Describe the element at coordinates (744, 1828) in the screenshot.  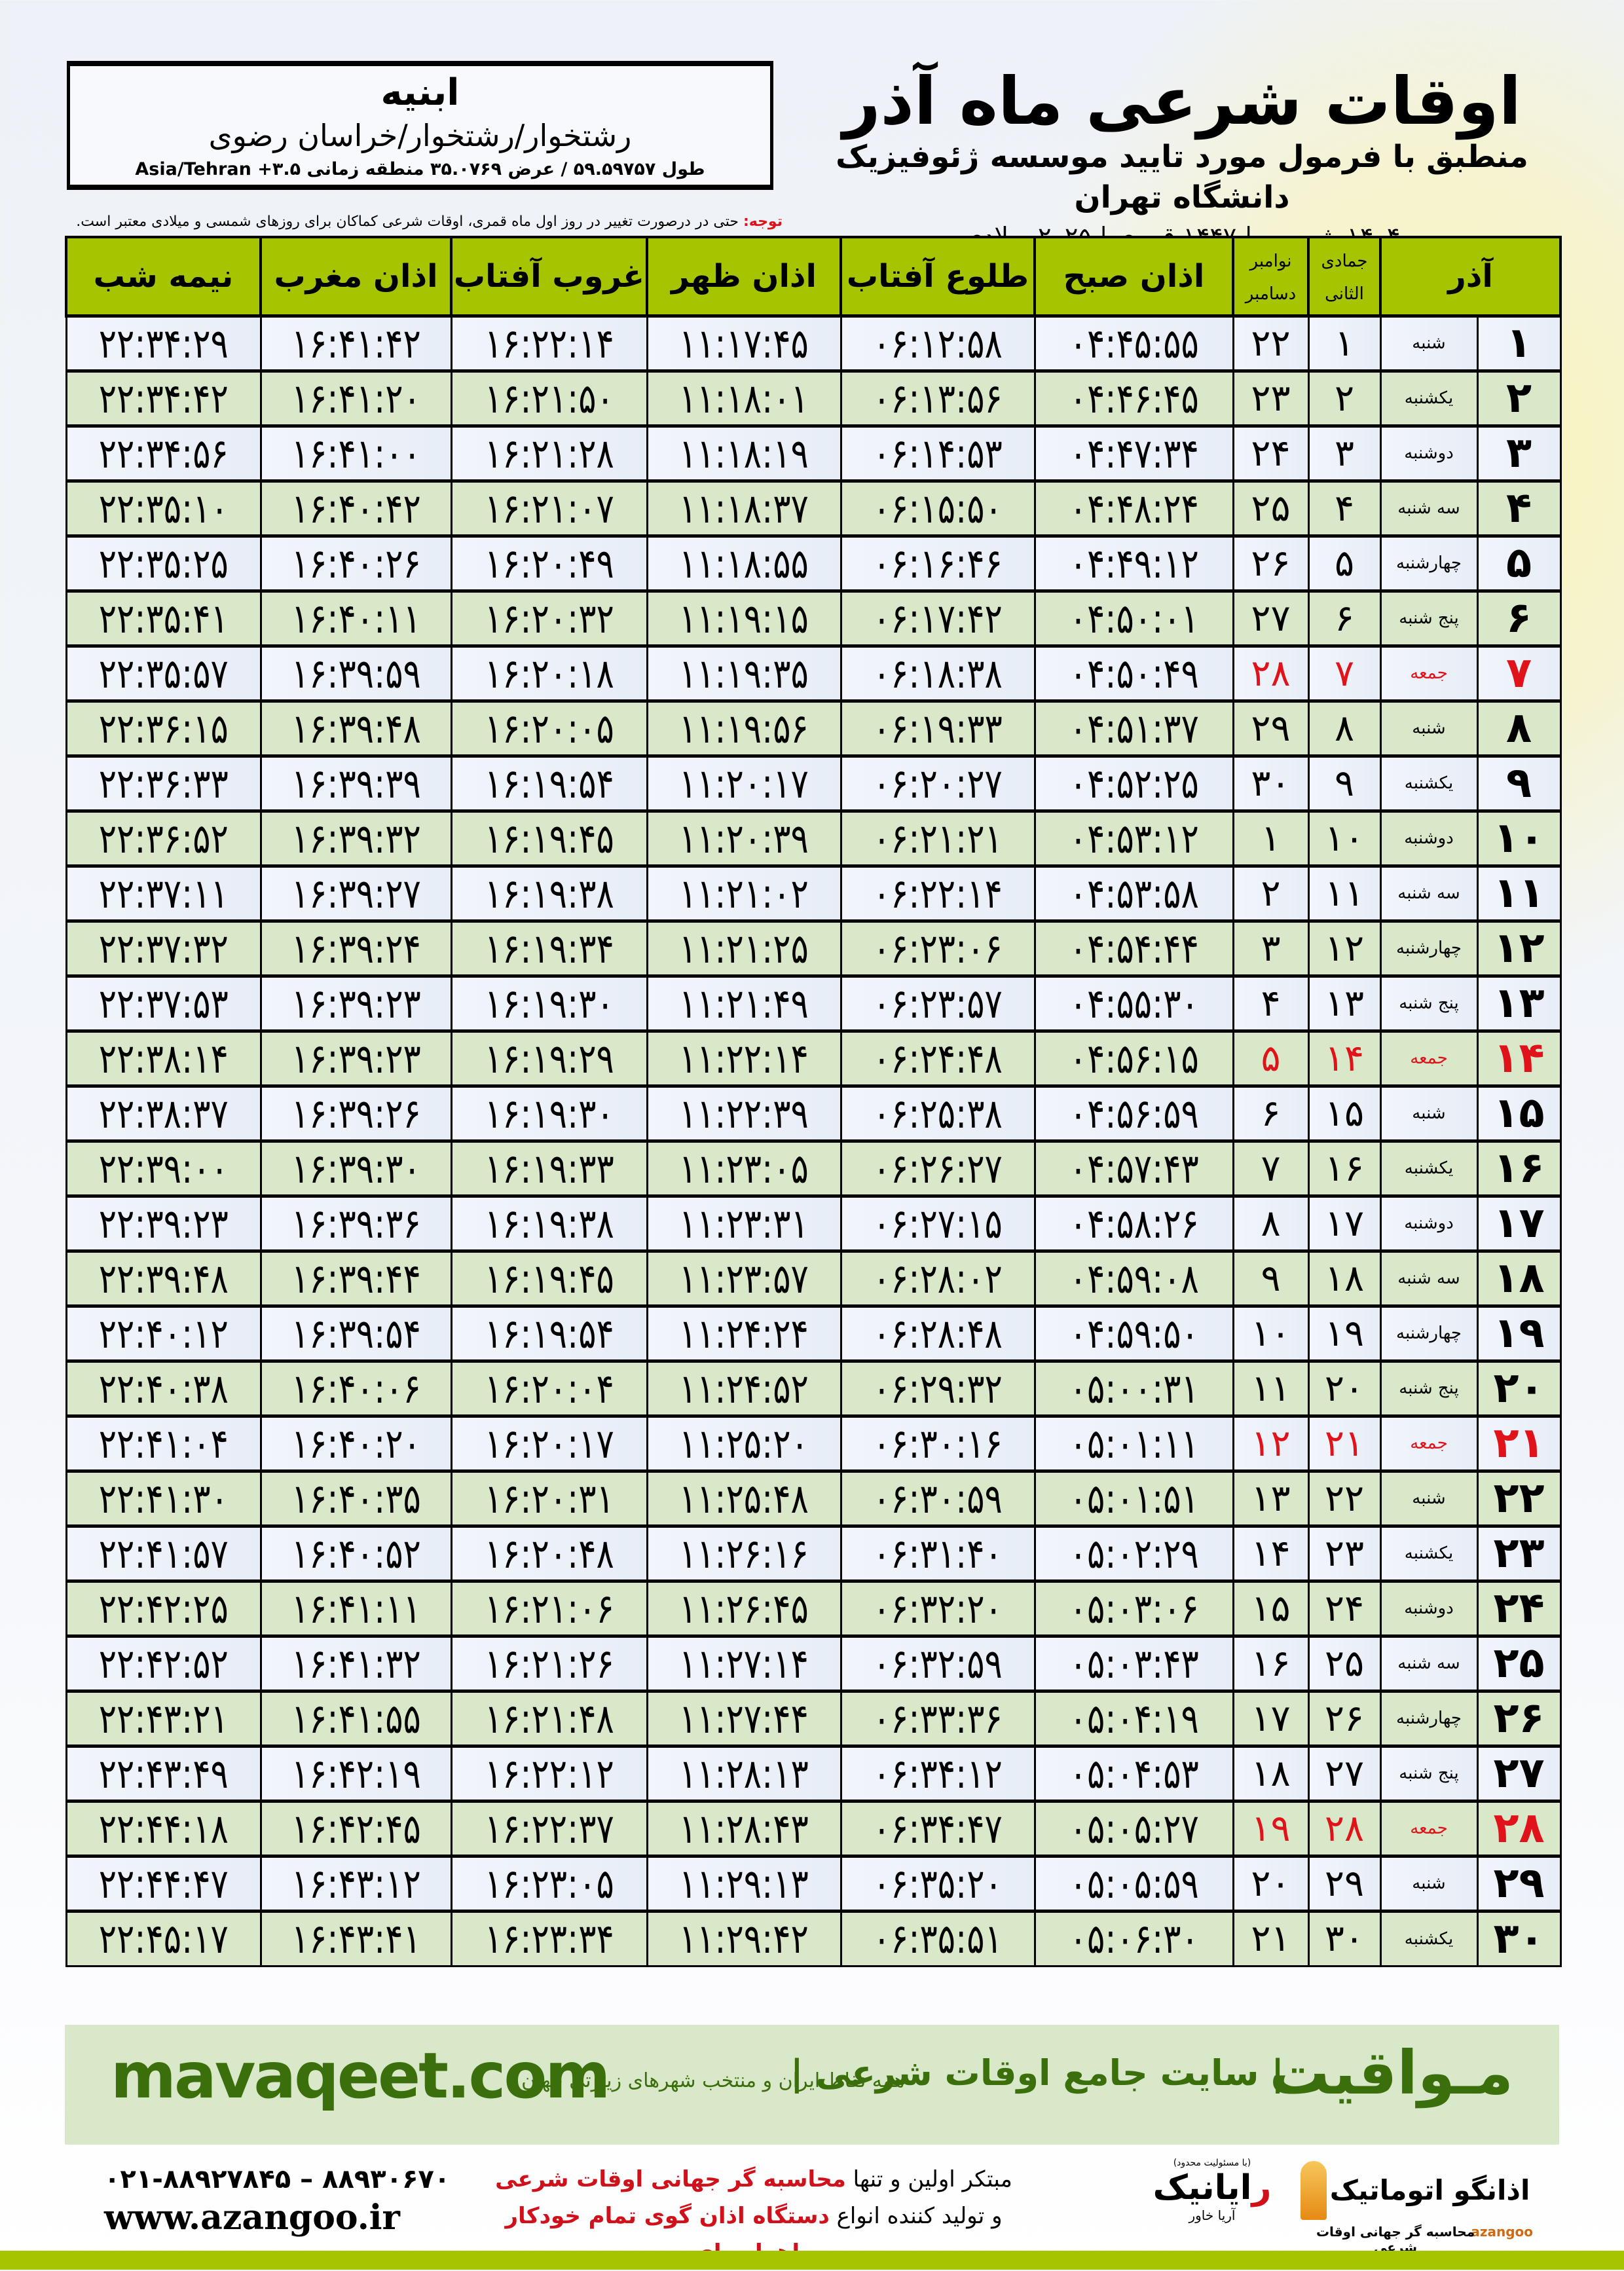
I see `cell-zohr: ۱۱:۲۸:۴۳` at that location.